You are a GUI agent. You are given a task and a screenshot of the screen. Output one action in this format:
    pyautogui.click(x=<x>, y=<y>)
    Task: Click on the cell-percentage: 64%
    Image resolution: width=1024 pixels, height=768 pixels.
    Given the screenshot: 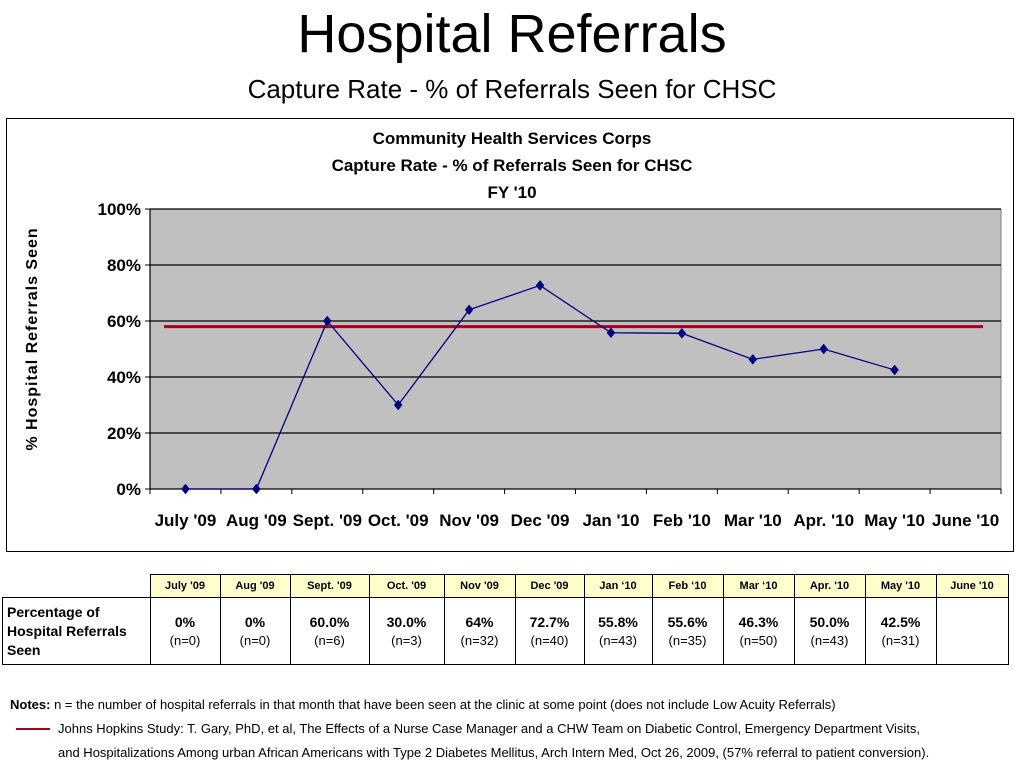 What is the action you would take?
    pyautogui.click(x=479, y=621)
    